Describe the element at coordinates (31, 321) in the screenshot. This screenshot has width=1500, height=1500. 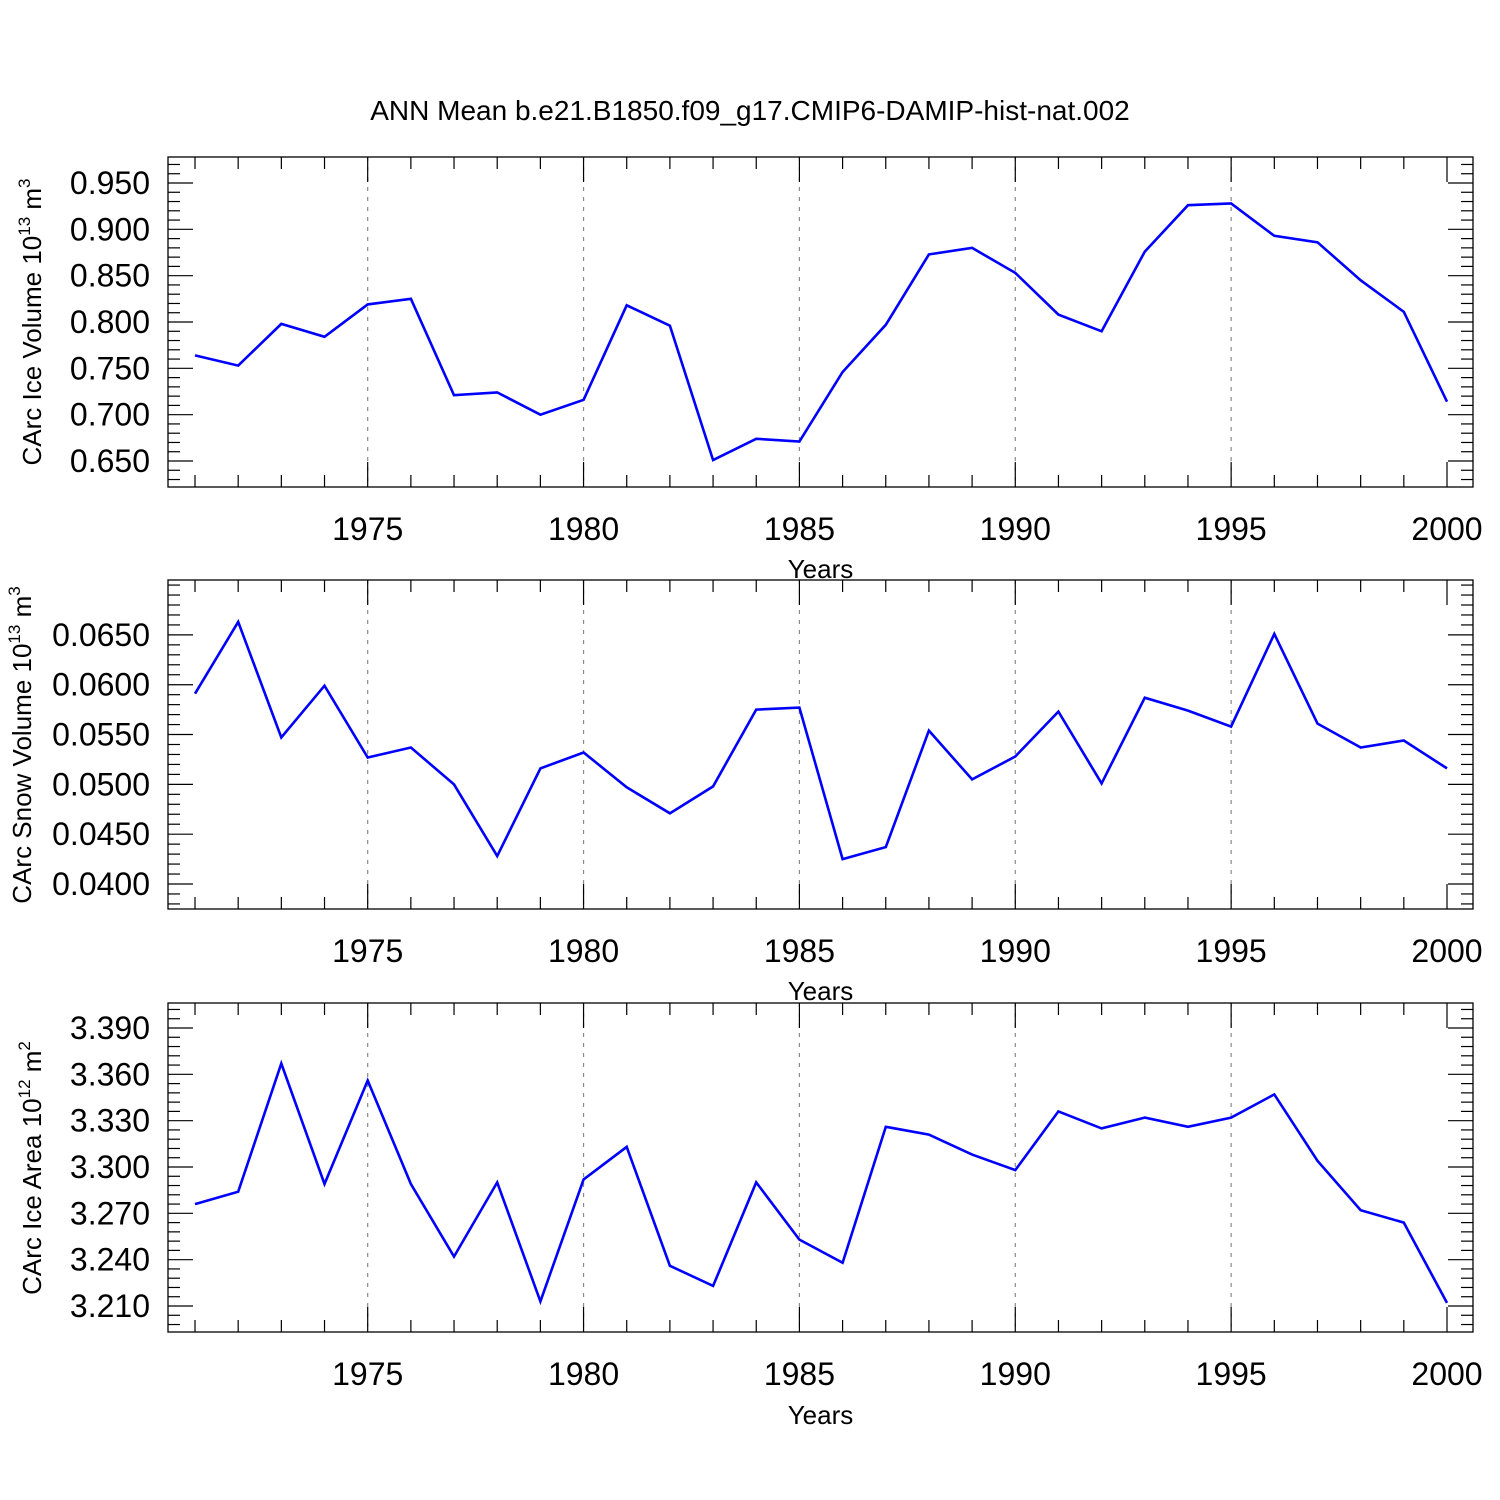
I see `y-axis-title: CArc Ice Volume 1013 m3` at that location.